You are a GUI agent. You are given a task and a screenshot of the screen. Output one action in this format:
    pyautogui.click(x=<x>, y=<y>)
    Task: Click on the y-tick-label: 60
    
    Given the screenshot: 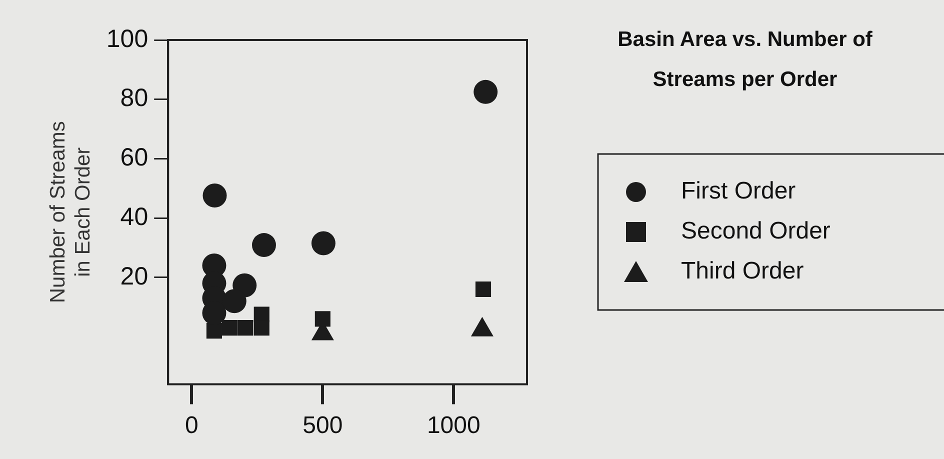 What is the action you would take?
    pyautogui.click(x=134, y=158)
    